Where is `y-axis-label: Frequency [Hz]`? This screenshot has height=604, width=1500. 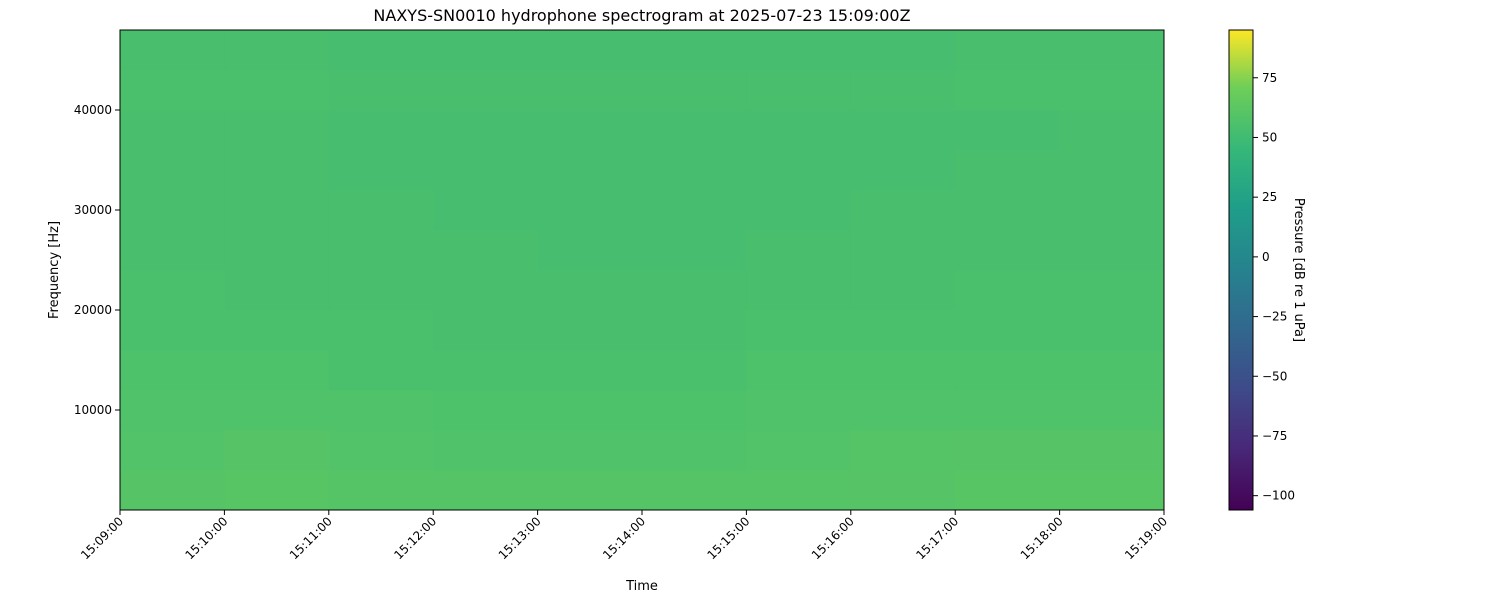 y-axis-label: Frequency [Hz] is located at coordinates (54, 270).